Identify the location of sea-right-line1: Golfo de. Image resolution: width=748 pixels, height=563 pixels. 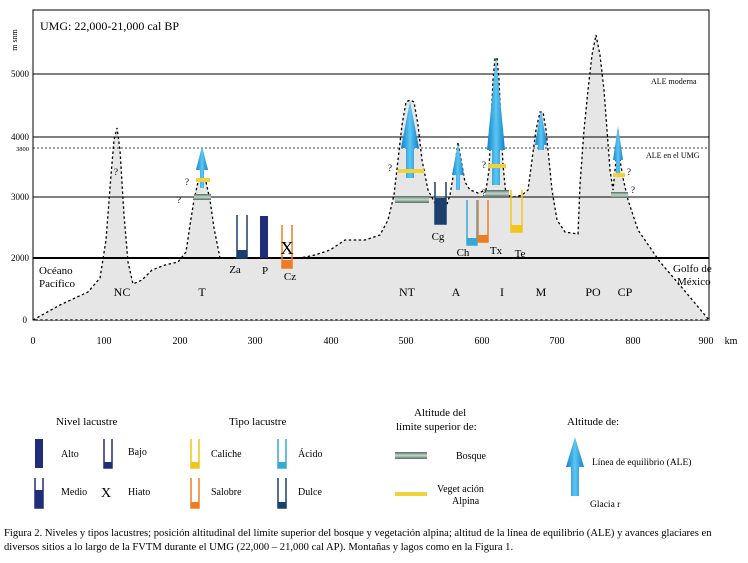
(692, 269).